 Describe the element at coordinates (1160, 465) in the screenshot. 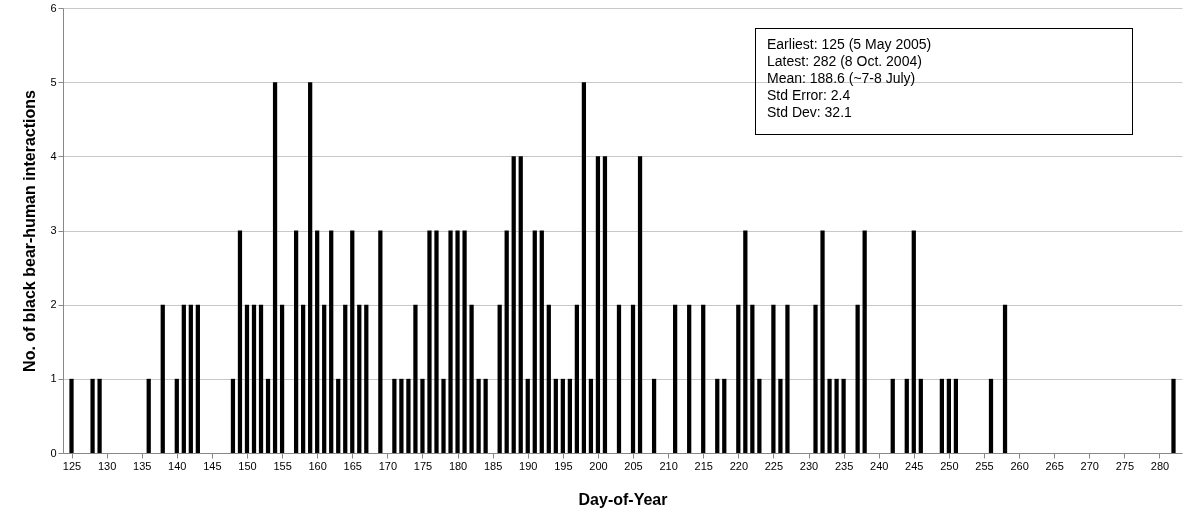

I see `x-tick-label: 280` at that location.